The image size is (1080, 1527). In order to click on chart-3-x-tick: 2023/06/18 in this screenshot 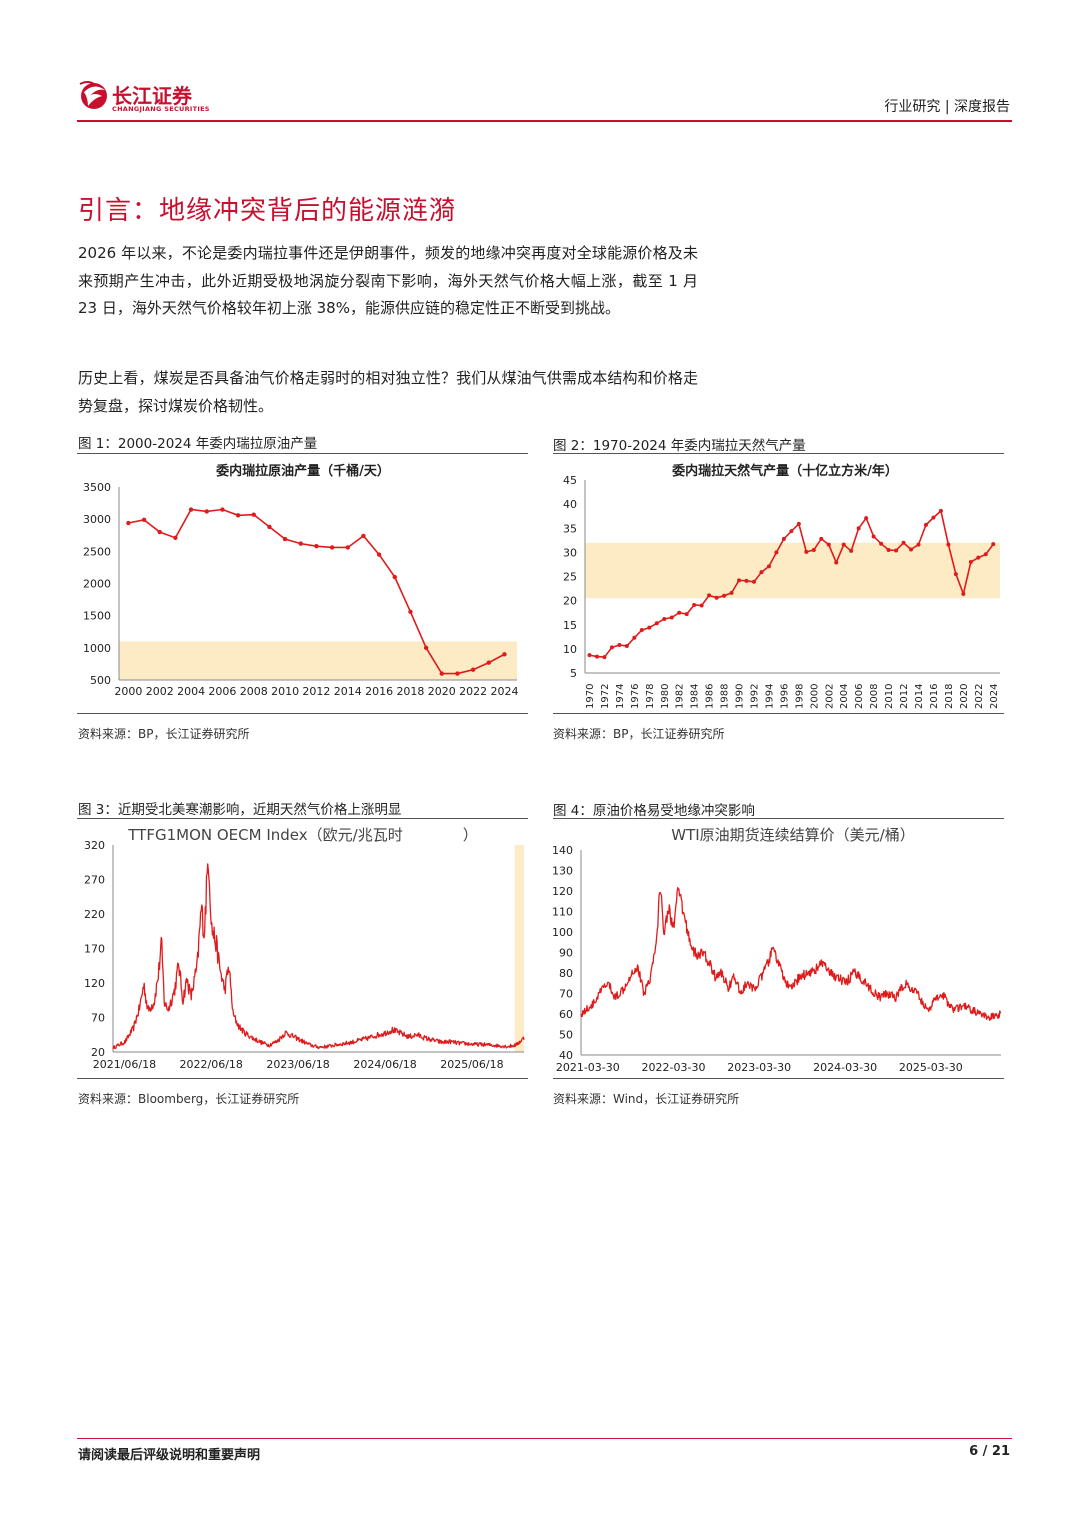, I will do `click(297, 1064)`.